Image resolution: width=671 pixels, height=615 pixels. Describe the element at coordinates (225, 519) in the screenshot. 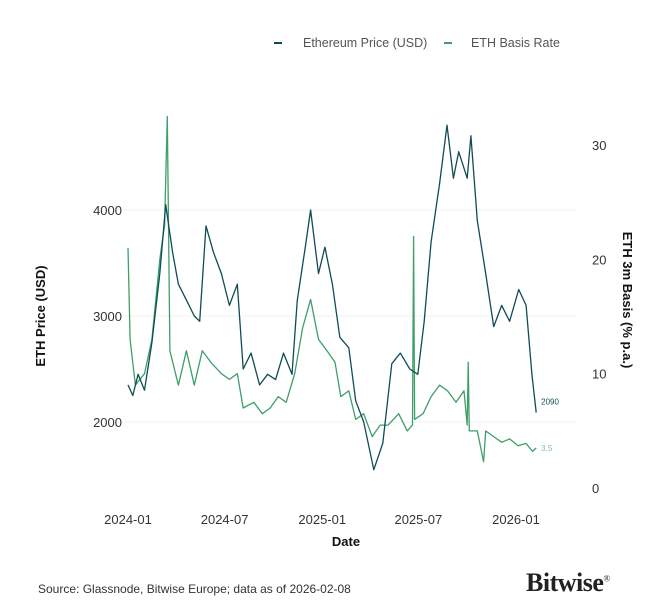

I see `x-tick-label: 2024-07` at that location.